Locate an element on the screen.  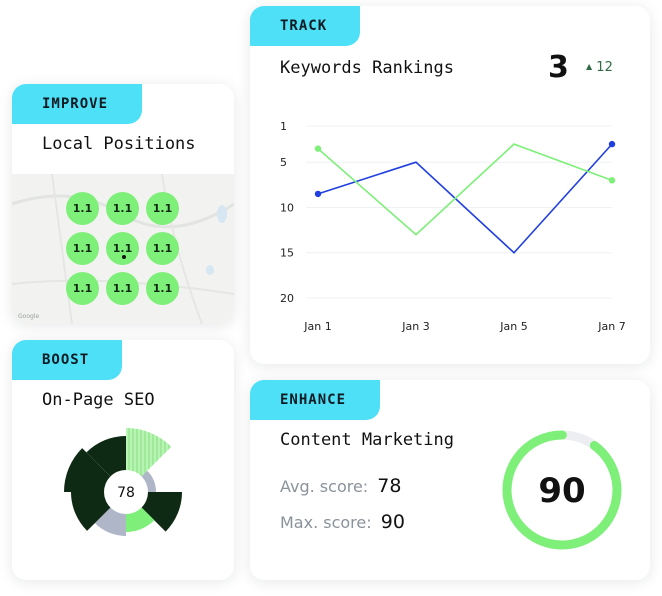
keywords-rankings-title: Keywords Rankings is located at coordinates (367, 68).